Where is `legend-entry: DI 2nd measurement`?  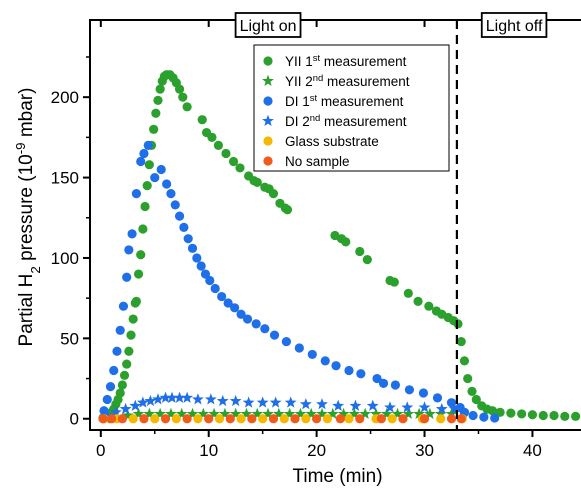
legend-entry: DI 2nd measurement is located at coordinates (334, 121).